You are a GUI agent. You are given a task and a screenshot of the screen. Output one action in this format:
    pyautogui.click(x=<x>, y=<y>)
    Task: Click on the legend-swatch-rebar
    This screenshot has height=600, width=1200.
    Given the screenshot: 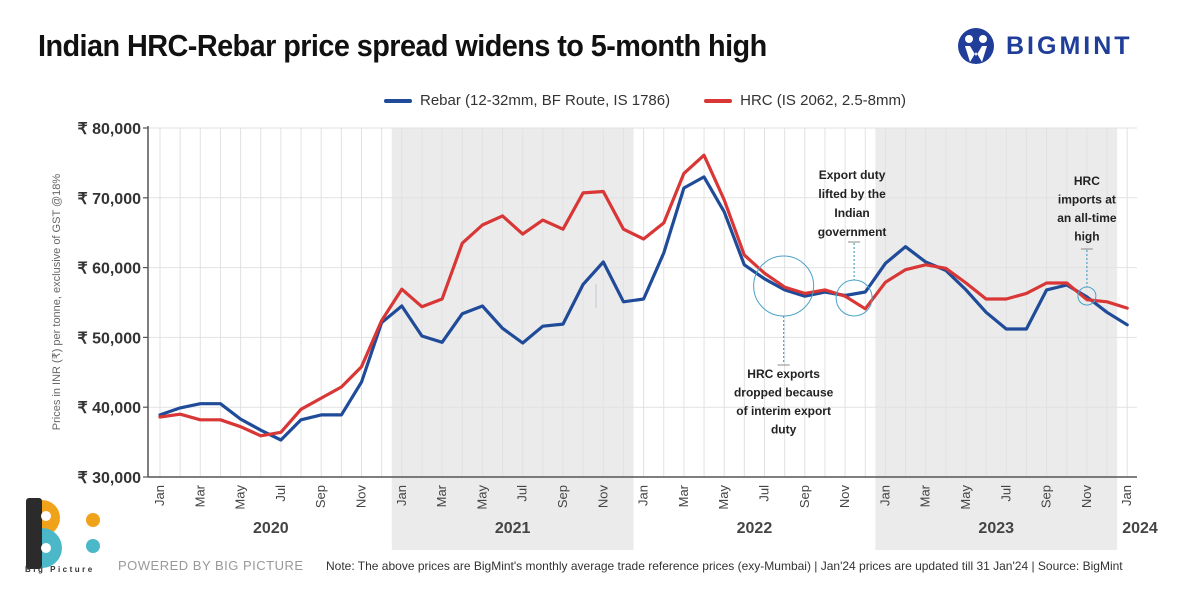 What is the action you would take?
    pyautogui.click(x=398, y=100)
    